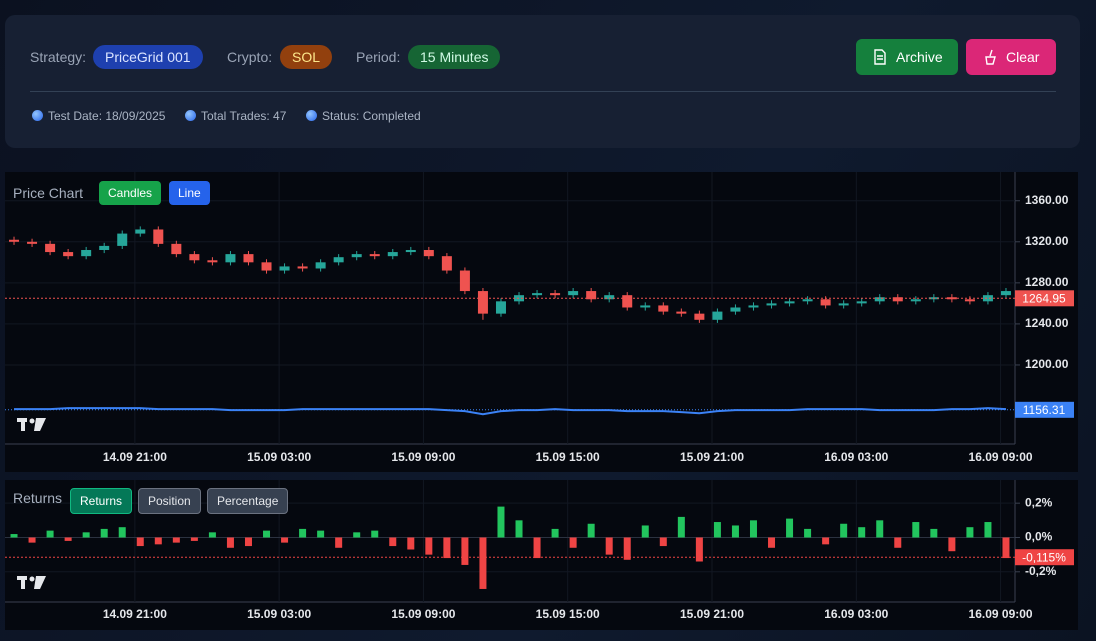 This screenshot has height=641, width=1096. I want to click on percentage-button: Percentage, so click(248, 501).